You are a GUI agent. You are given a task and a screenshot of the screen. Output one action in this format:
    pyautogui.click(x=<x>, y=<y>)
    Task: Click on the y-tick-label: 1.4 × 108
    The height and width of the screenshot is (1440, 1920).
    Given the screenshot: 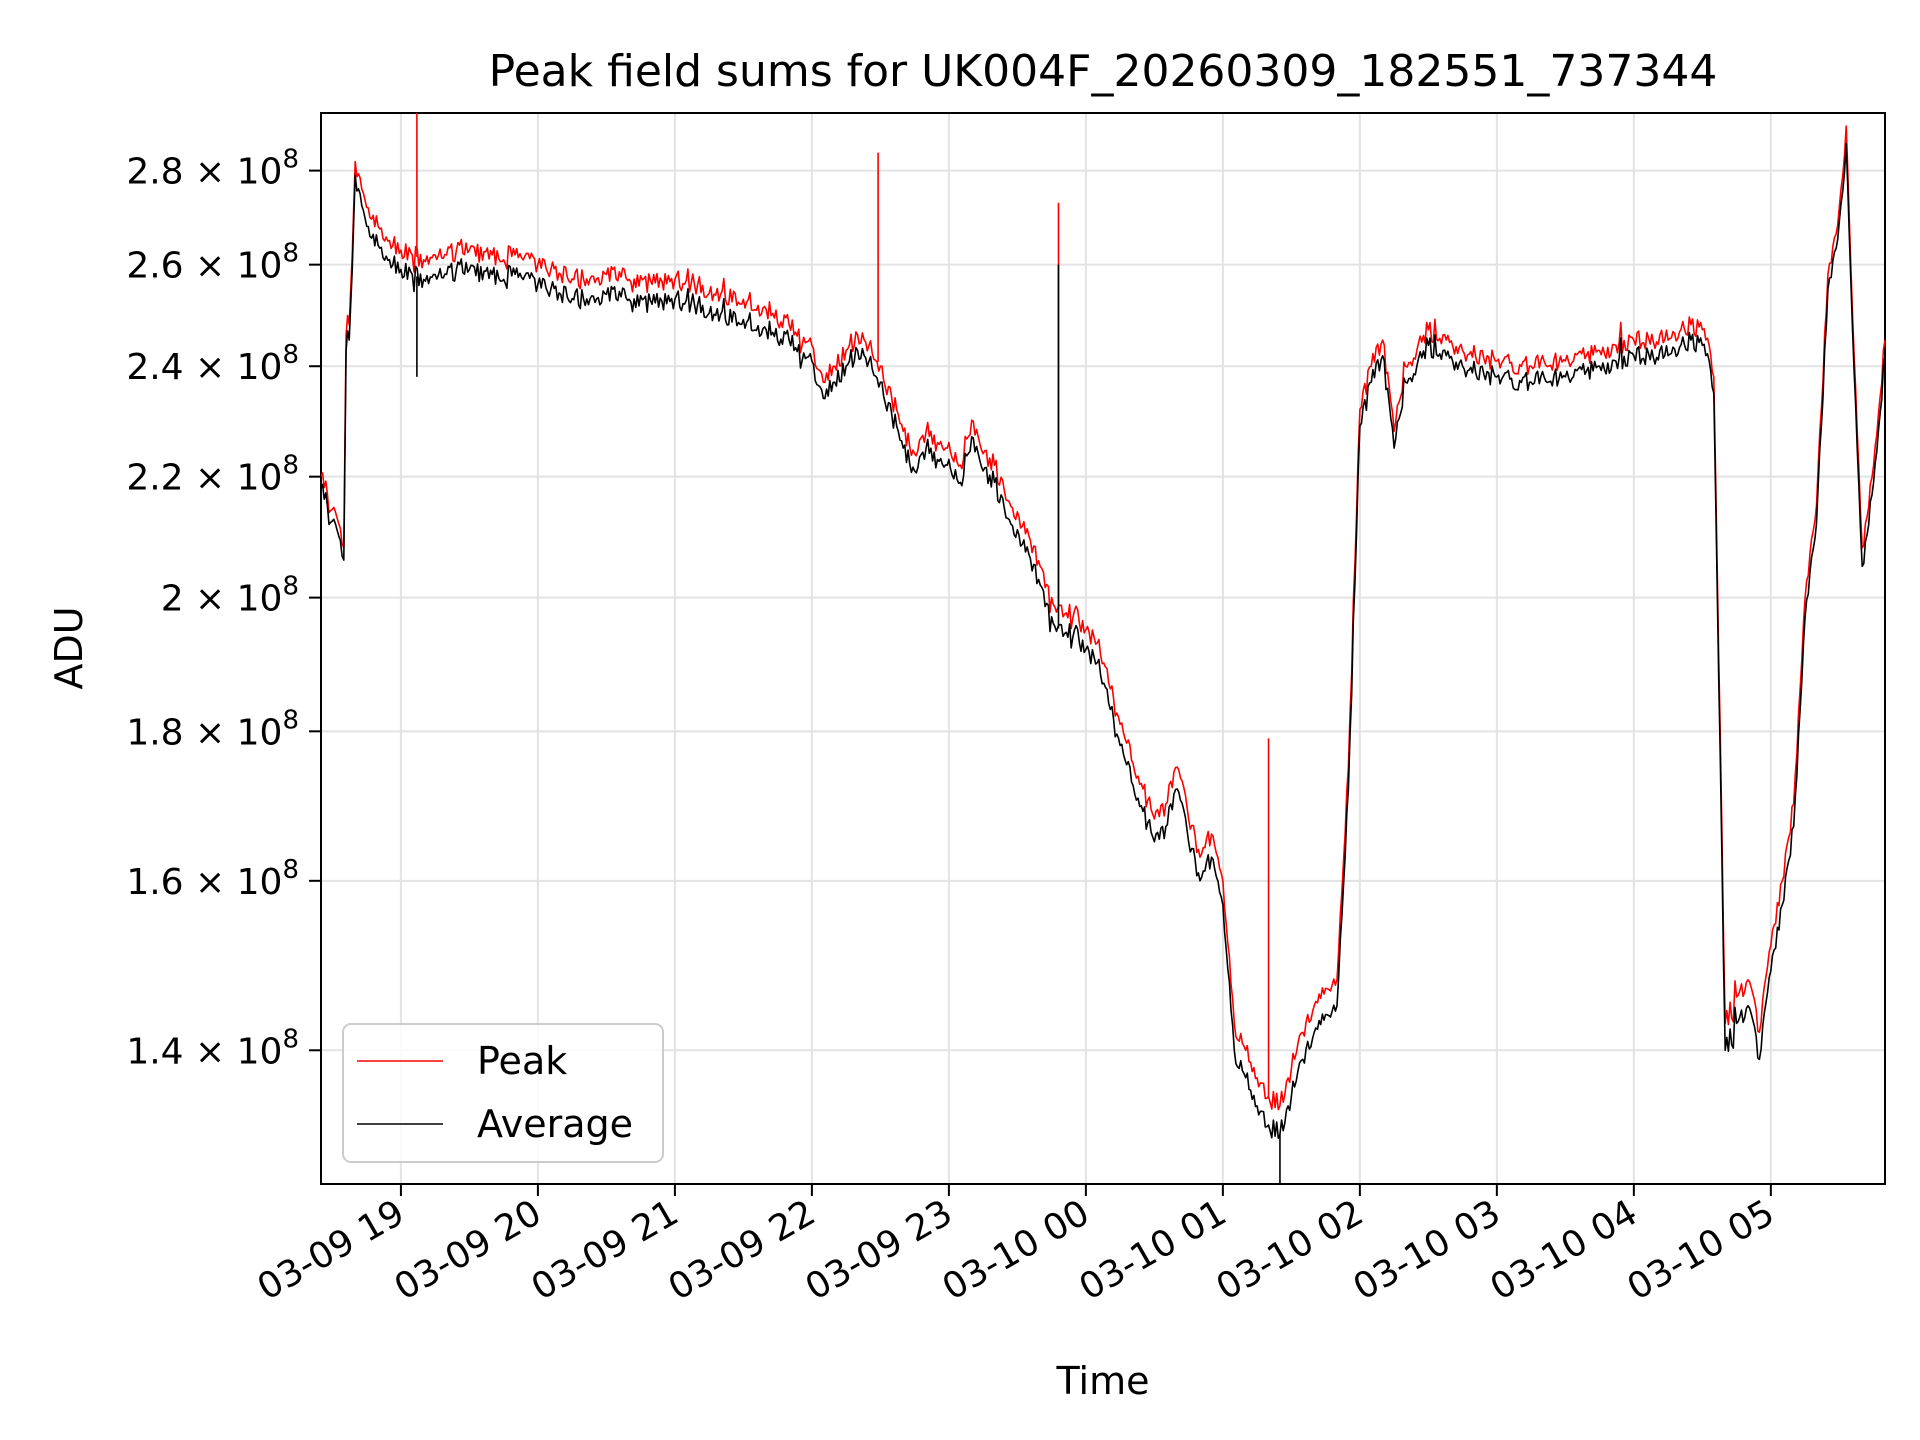 What is the action you would take?
    pyautogui.click(x=212, y=1048)
    